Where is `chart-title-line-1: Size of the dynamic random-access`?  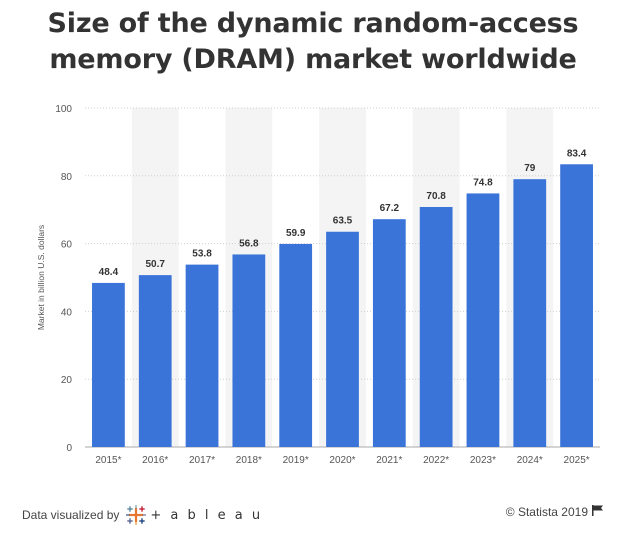
chart-title-line-1: Size of the dynamic random-access is located at coordinates (313, 23).